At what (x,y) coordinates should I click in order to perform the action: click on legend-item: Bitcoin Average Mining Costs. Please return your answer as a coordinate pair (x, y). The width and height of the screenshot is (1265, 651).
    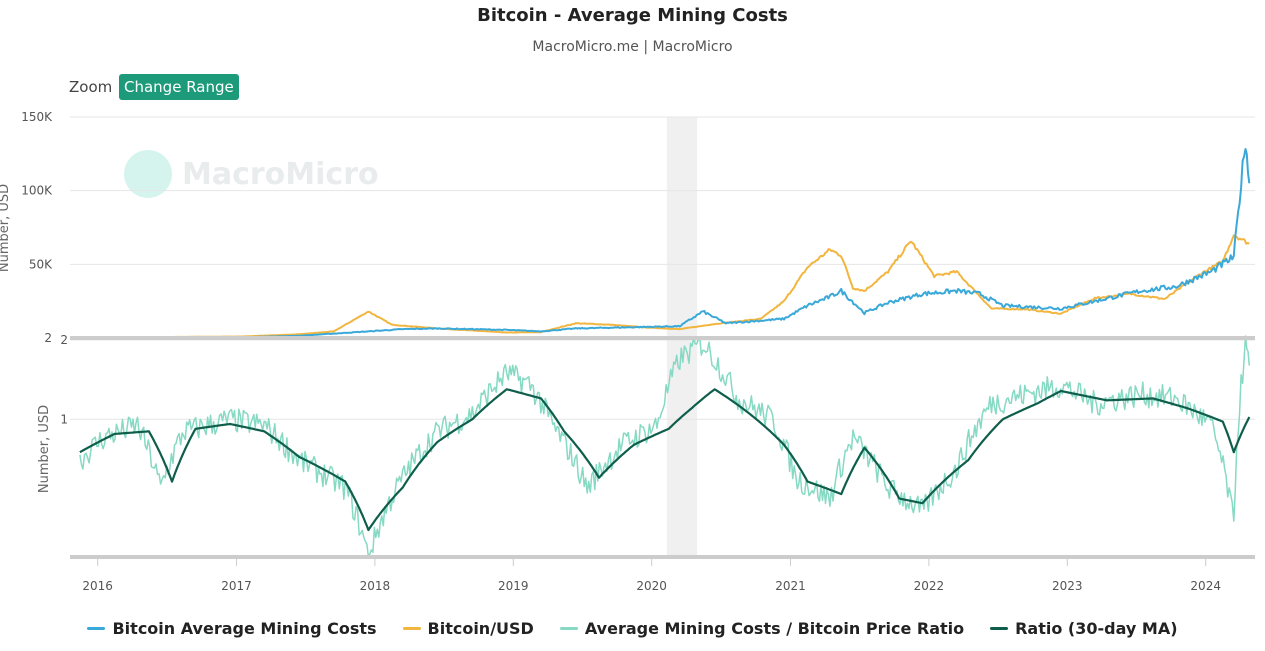
    Looking at the image, I should click on (232, 628).